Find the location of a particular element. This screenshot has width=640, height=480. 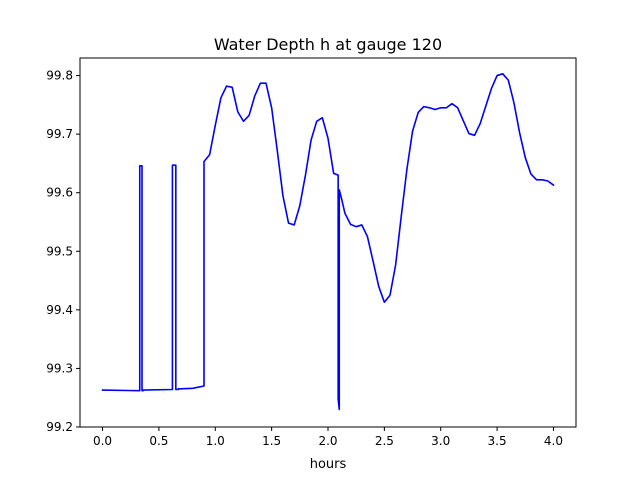

y-tick-label: 99.7 is located at coordinates (59, 134).